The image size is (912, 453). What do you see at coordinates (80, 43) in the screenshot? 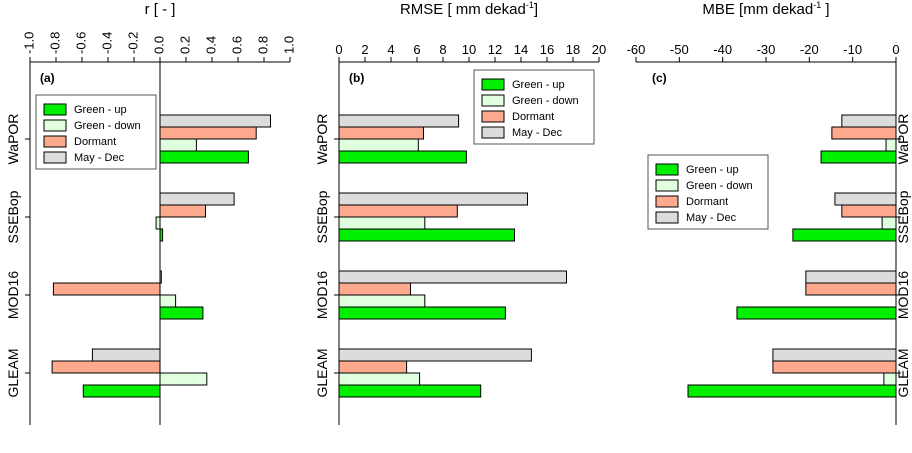
I see `x-tick-label: -0.6` at bounding box center [80, 43].